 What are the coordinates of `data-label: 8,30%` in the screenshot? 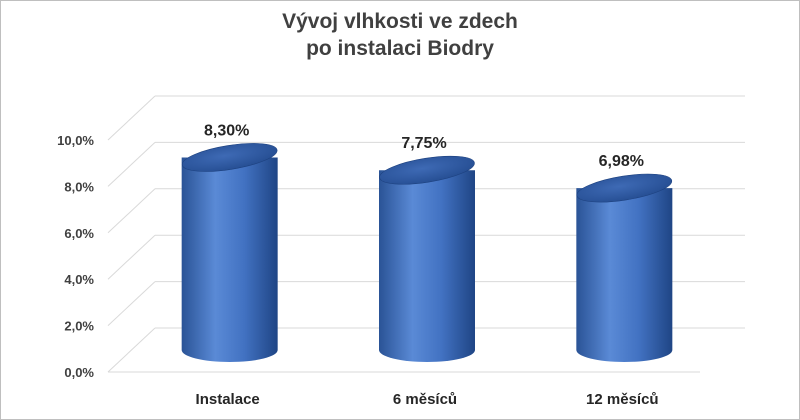 It's located at (226, 130).